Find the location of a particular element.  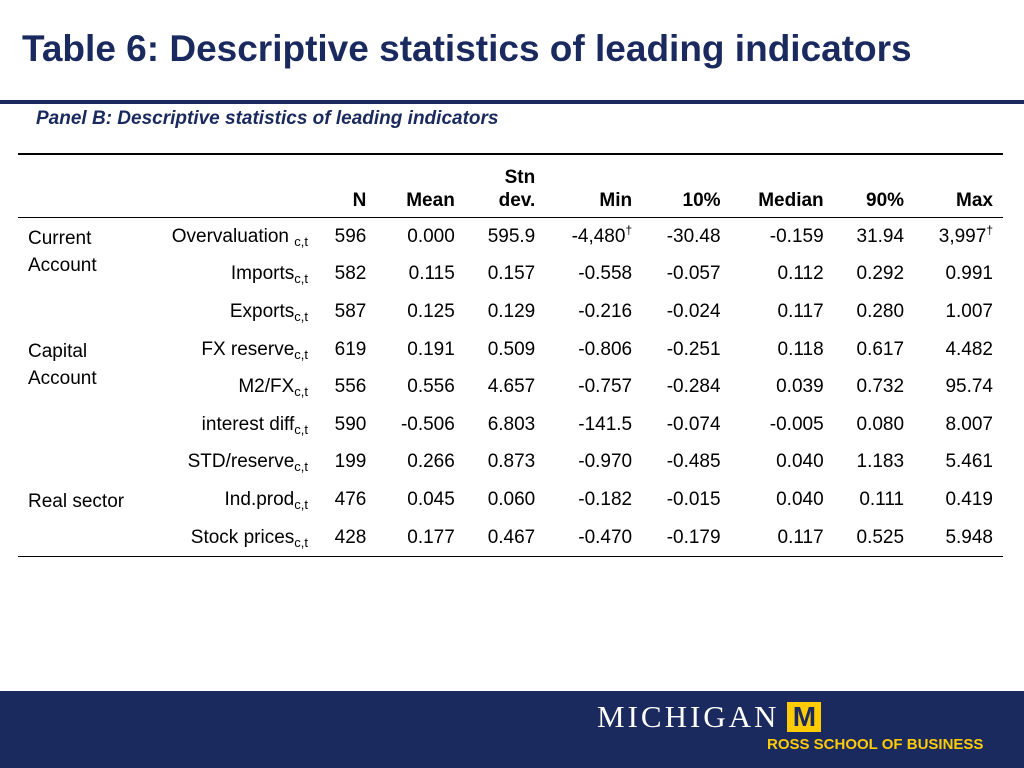

cell-min: -0.470 is located at coordinates (605, 537).